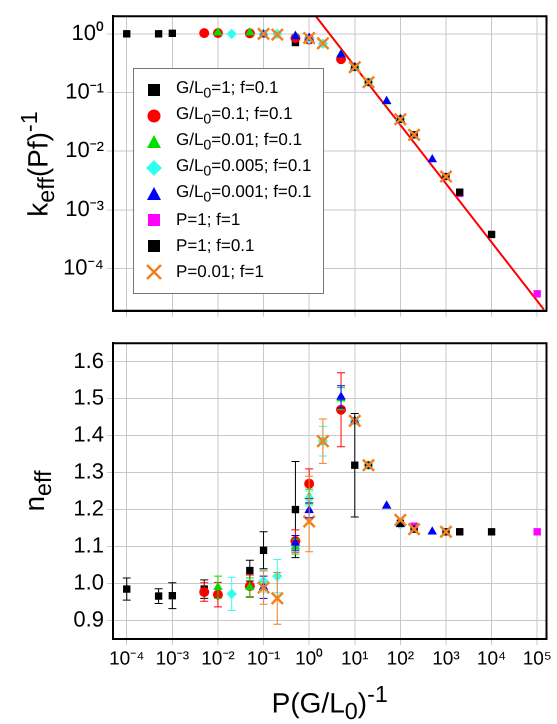 This screenshot has width=557, height=724. What do you see at coordinates (88, 545) in the screenshot?
I see `y-tick-label: 1.1` at bounding box center [88, 545].